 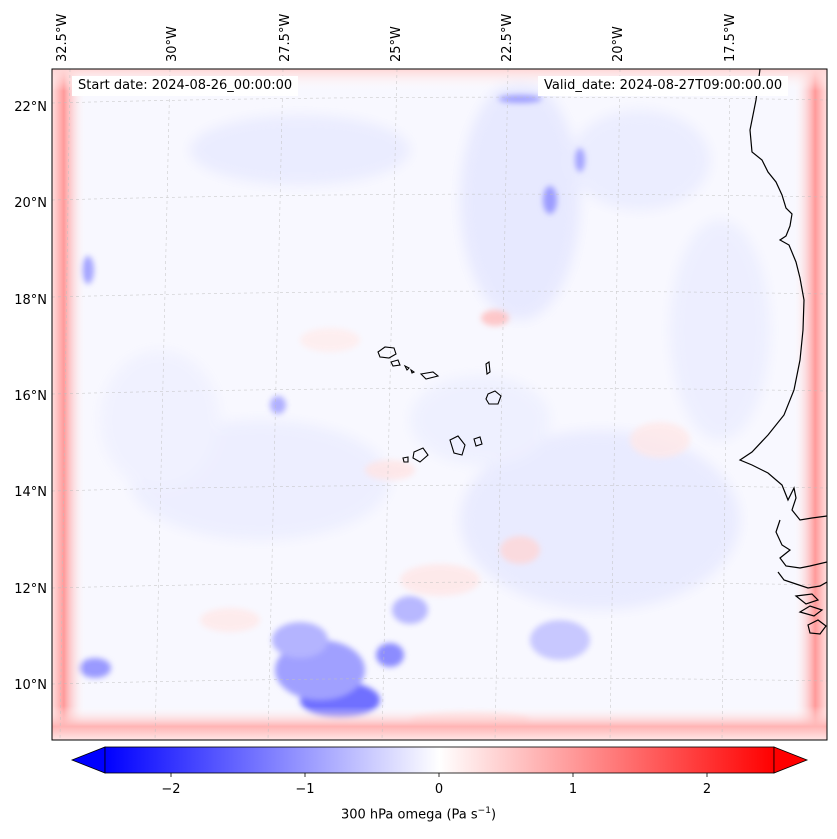 What do you see at coordinates (30, 300) in the screenshot?
I see `lat-label: 18°N` at bounding box center [30, 300].